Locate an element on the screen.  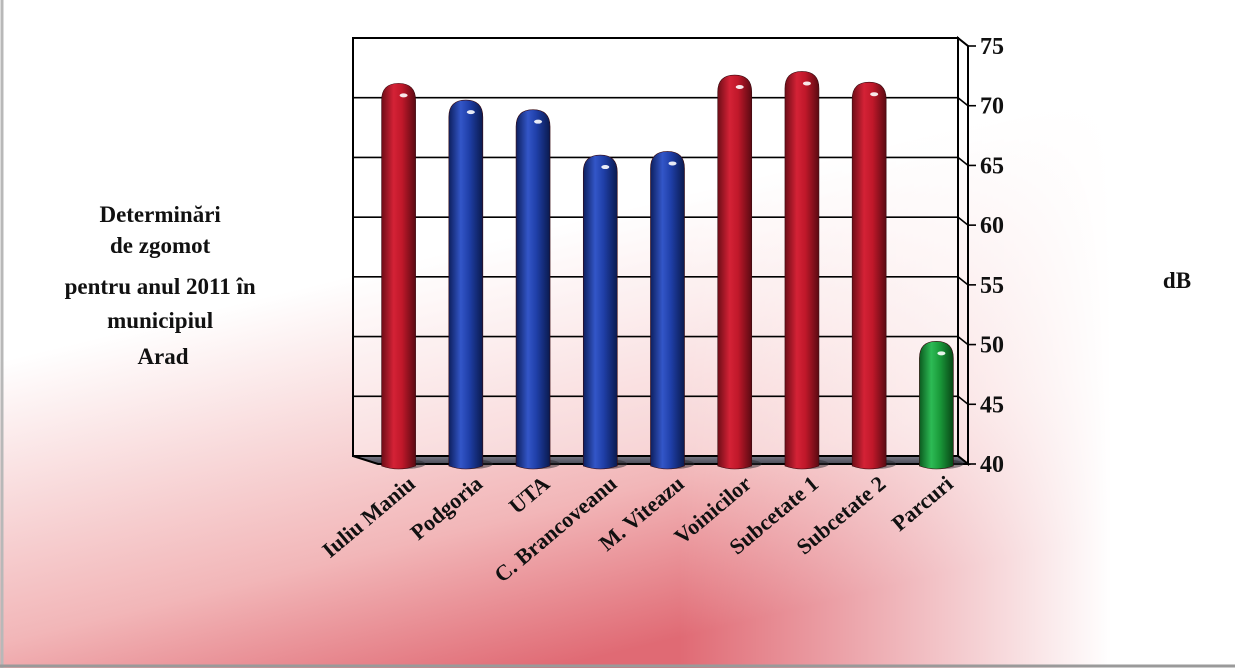
y-tick-label: 75 is located at coordinates (992, 47).